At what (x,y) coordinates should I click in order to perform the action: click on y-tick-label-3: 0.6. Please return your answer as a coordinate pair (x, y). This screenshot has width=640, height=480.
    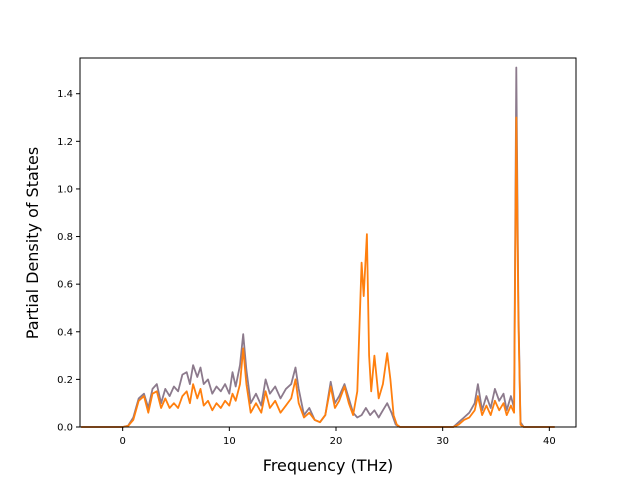
    Looking at the image, I should click on (65, 285).